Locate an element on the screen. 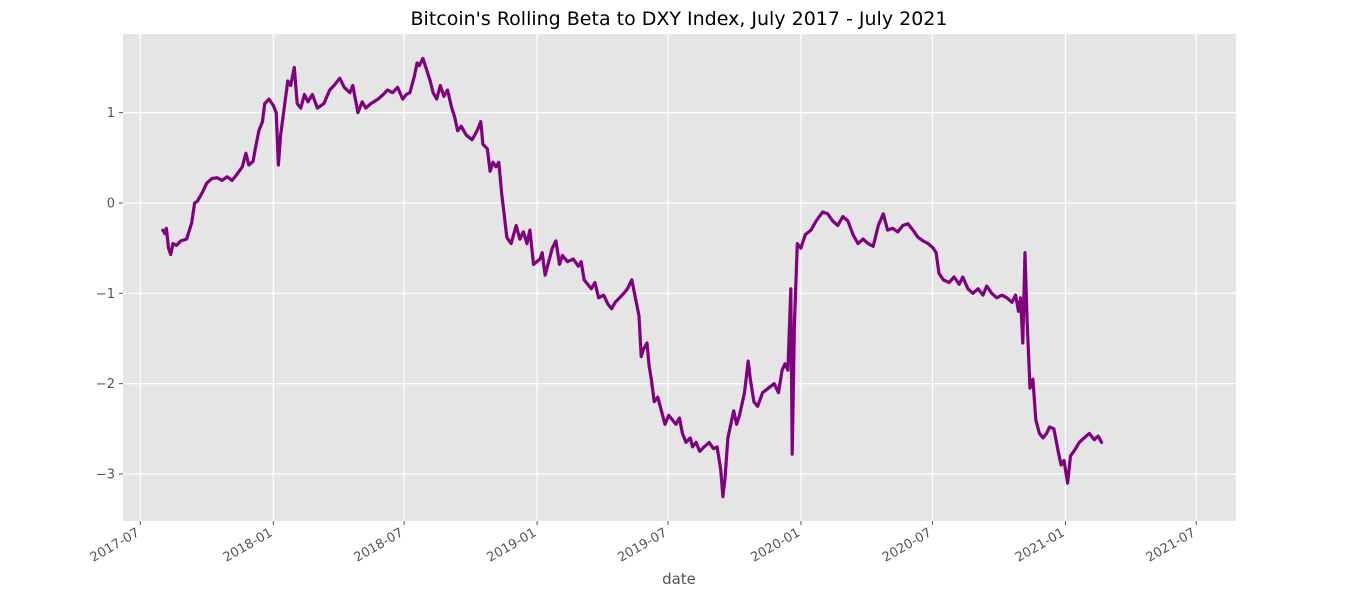  x-axis-label: date is located at coordinates (679, 579).